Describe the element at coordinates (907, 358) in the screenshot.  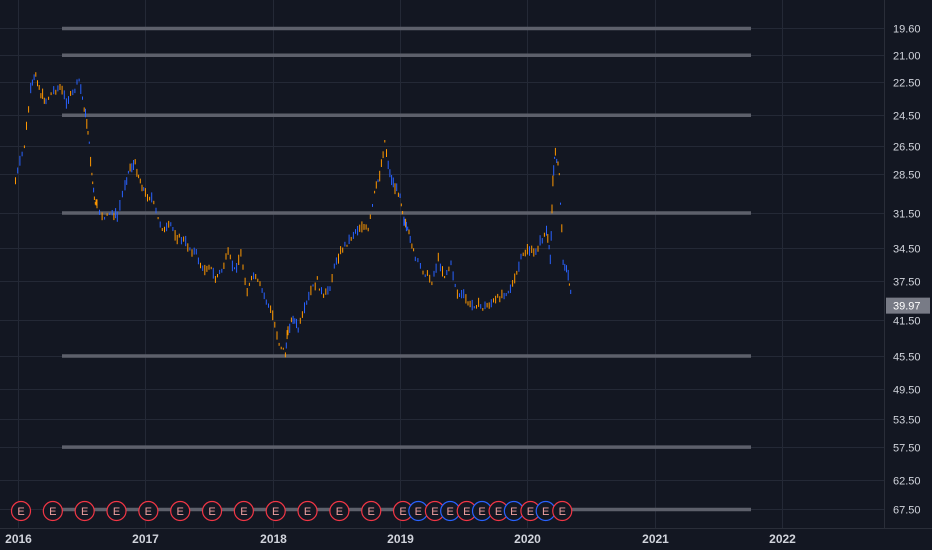
I see `price-tick-label: 45.50` at that location.